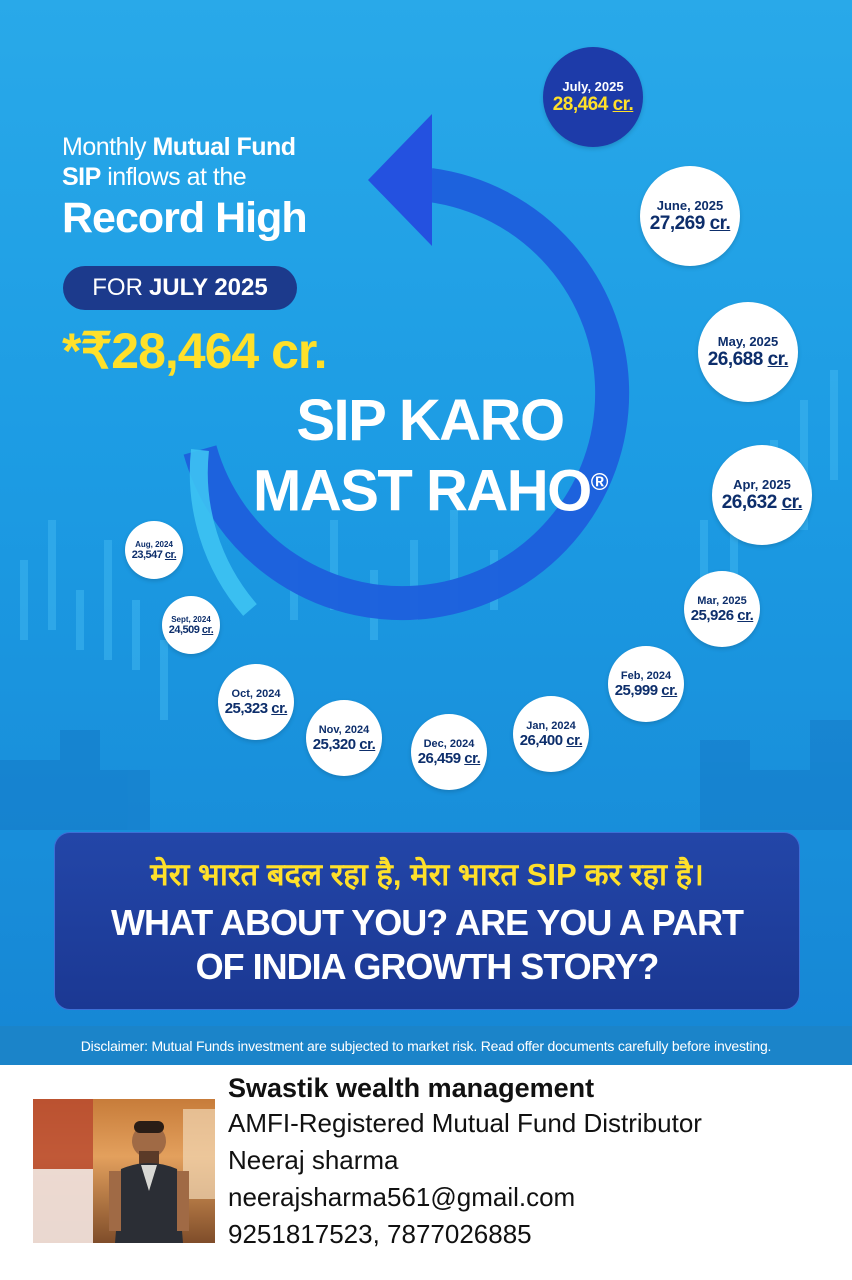 The image size is (852, 1280). Describe the element at coordinates (313, 1160) in the screenshot. I see `distributor-name: Neeraj sharma` at that location.